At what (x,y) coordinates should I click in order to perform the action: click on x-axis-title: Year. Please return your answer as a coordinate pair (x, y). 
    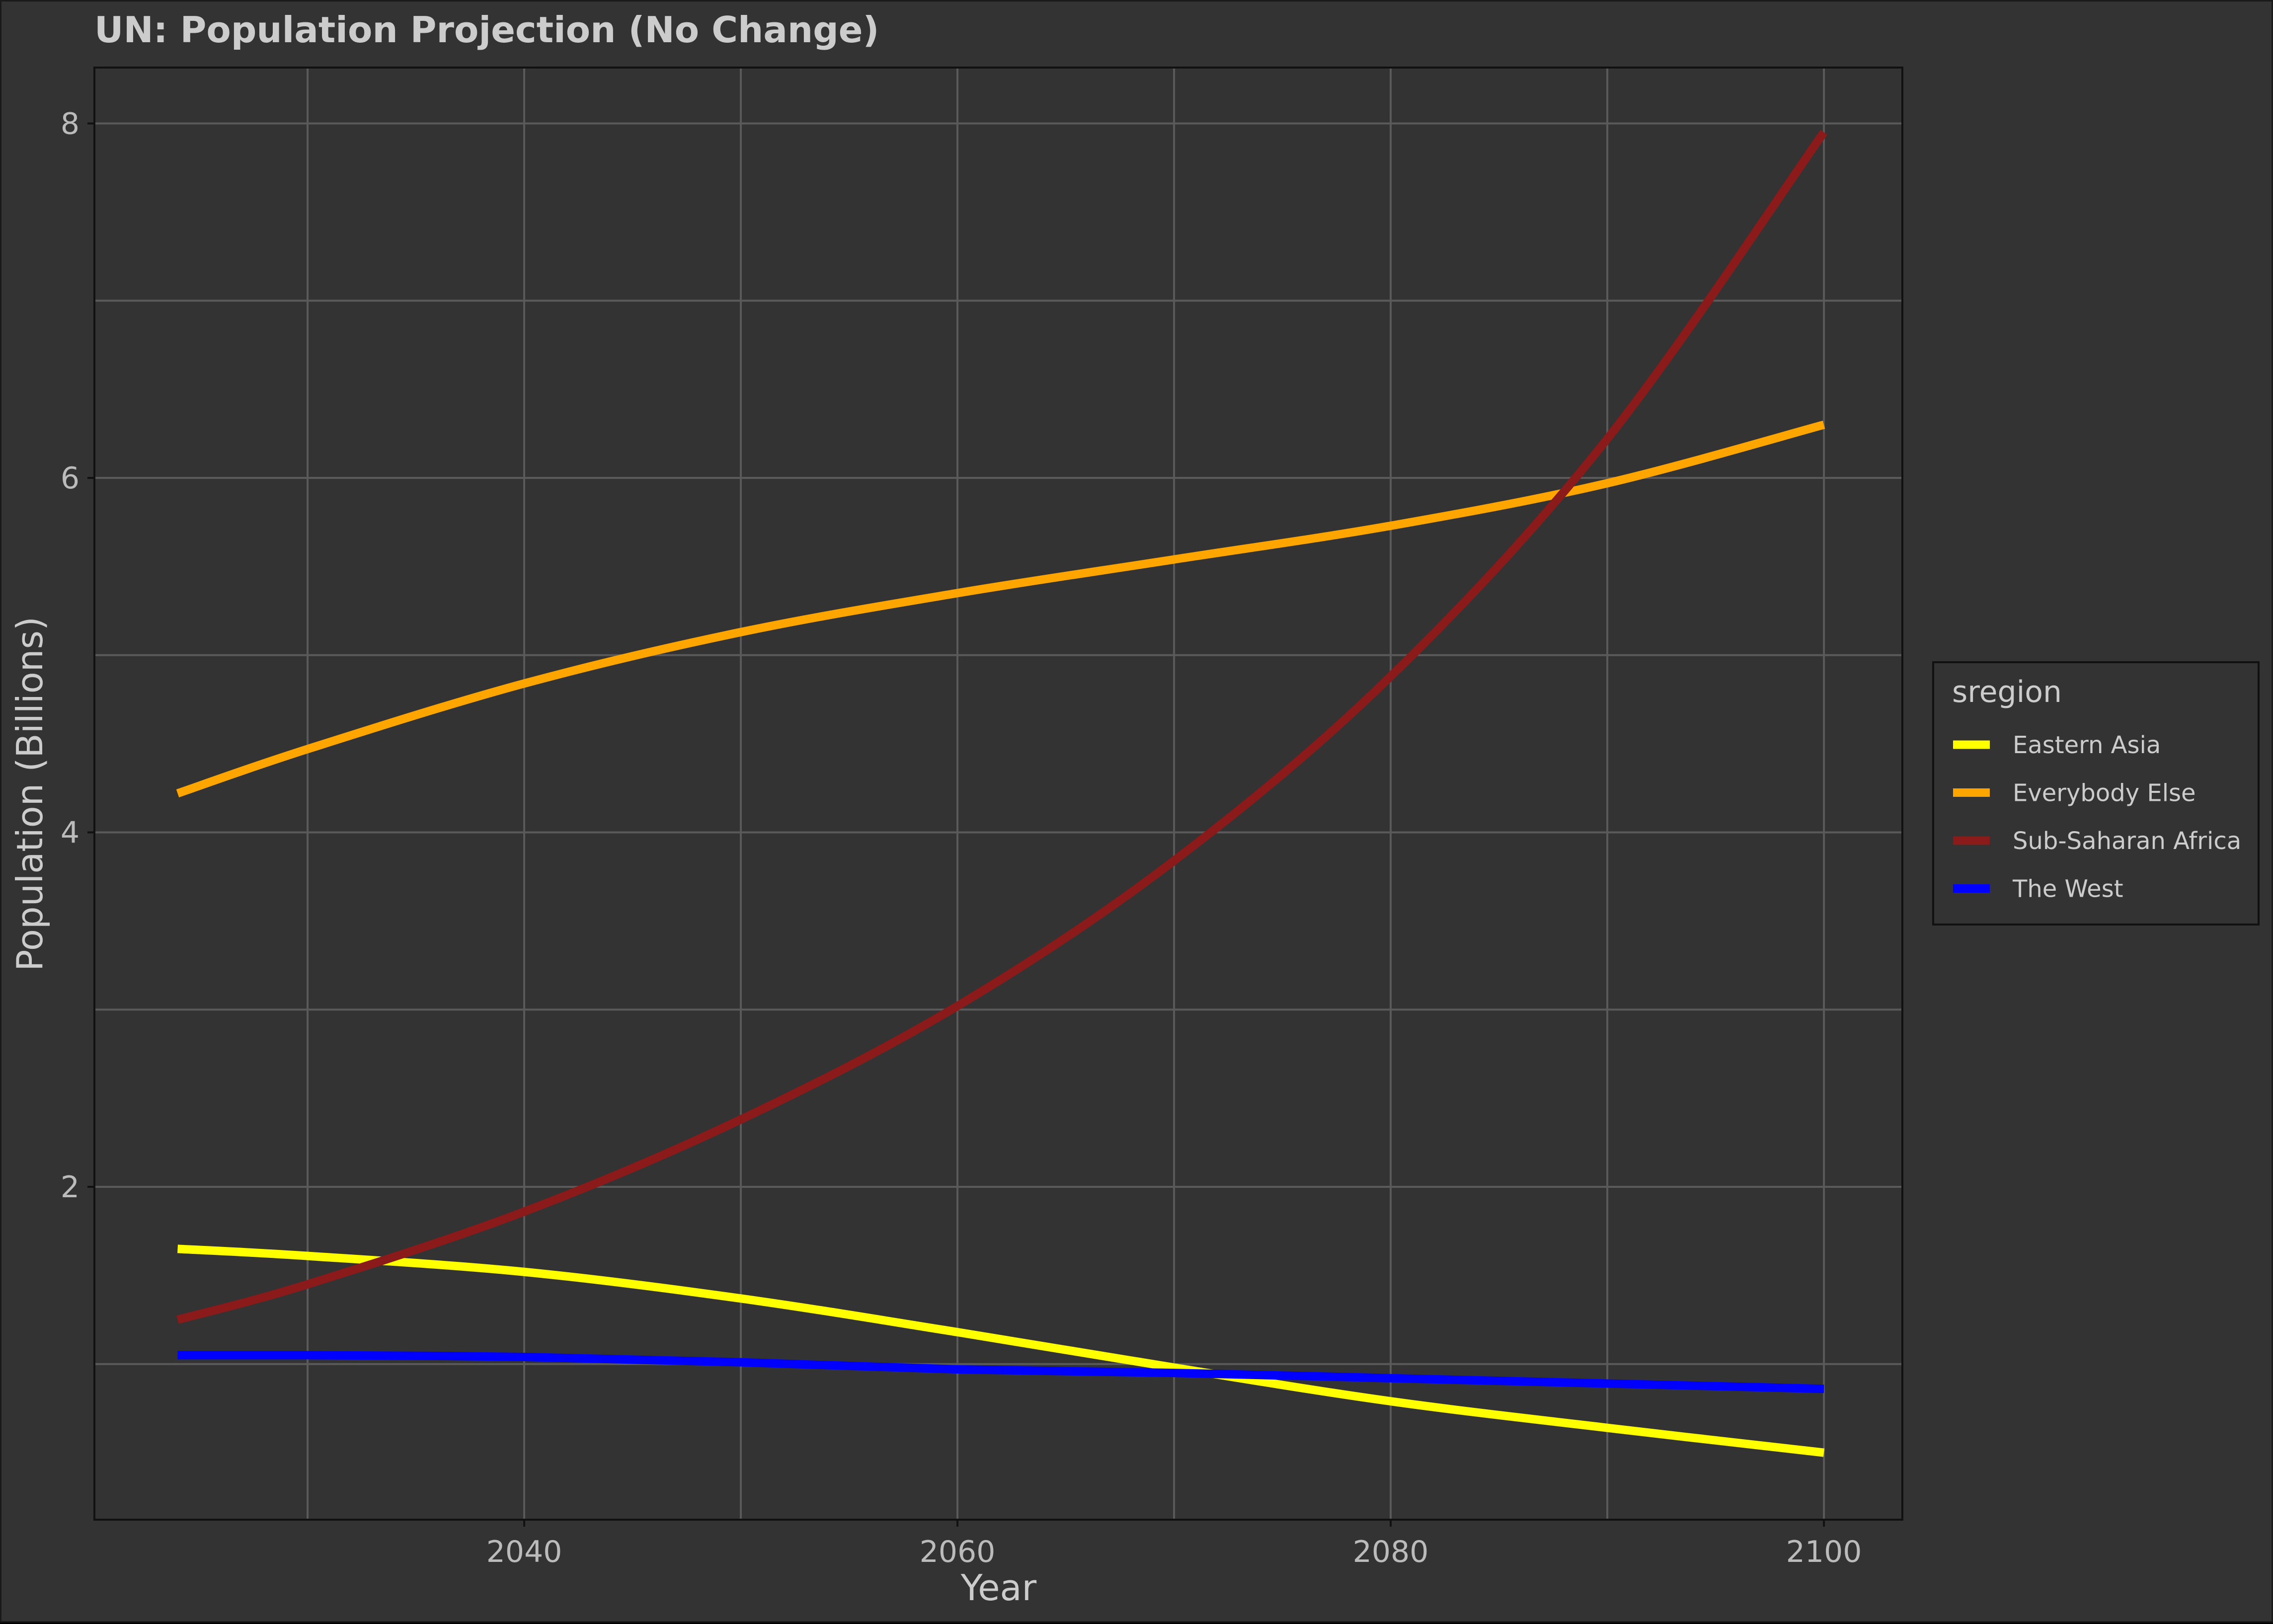
    Looking at the image, I should click on (998, 1588).